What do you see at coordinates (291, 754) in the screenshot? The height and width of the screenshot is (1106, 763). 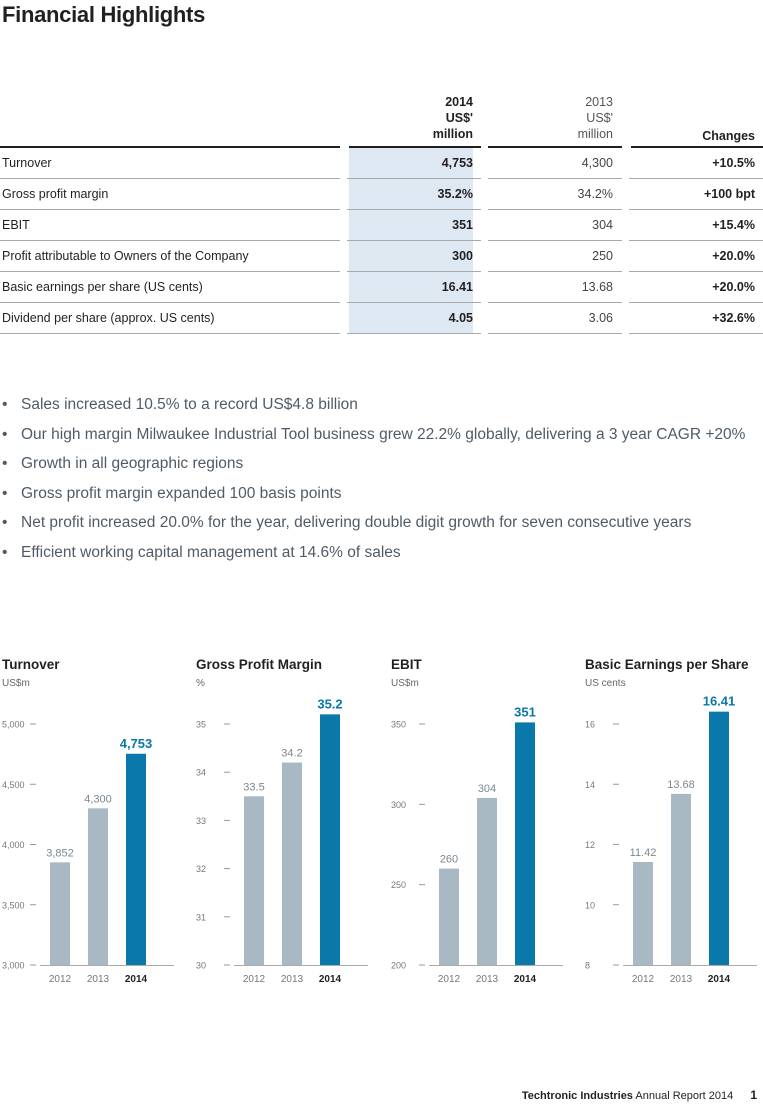 I see `data-label: 34.2` at bounding box center [291, 754].